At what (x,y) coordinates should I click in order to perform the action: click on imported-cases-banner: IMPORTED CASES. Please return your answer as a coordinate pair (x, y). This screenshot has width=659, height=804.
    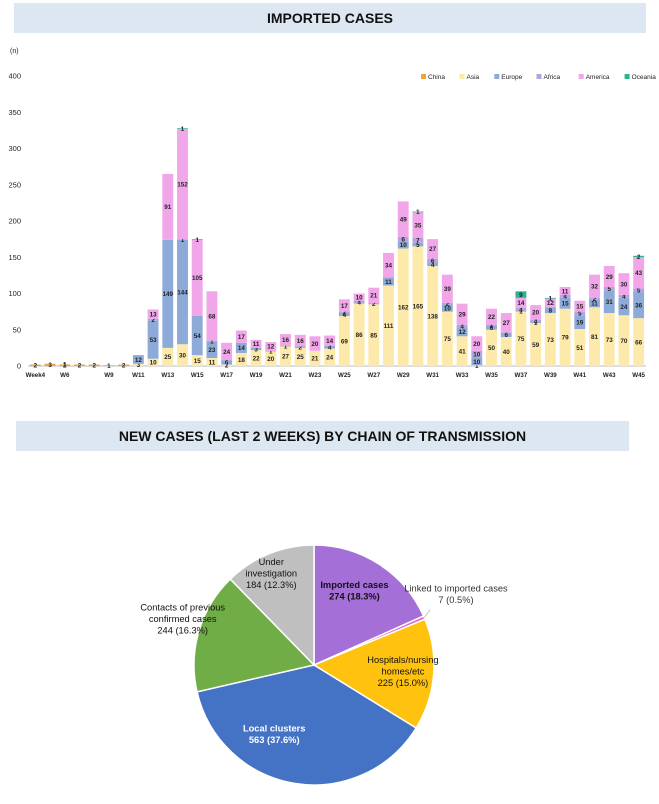
    Looking at the image, I should click on (330, 18).